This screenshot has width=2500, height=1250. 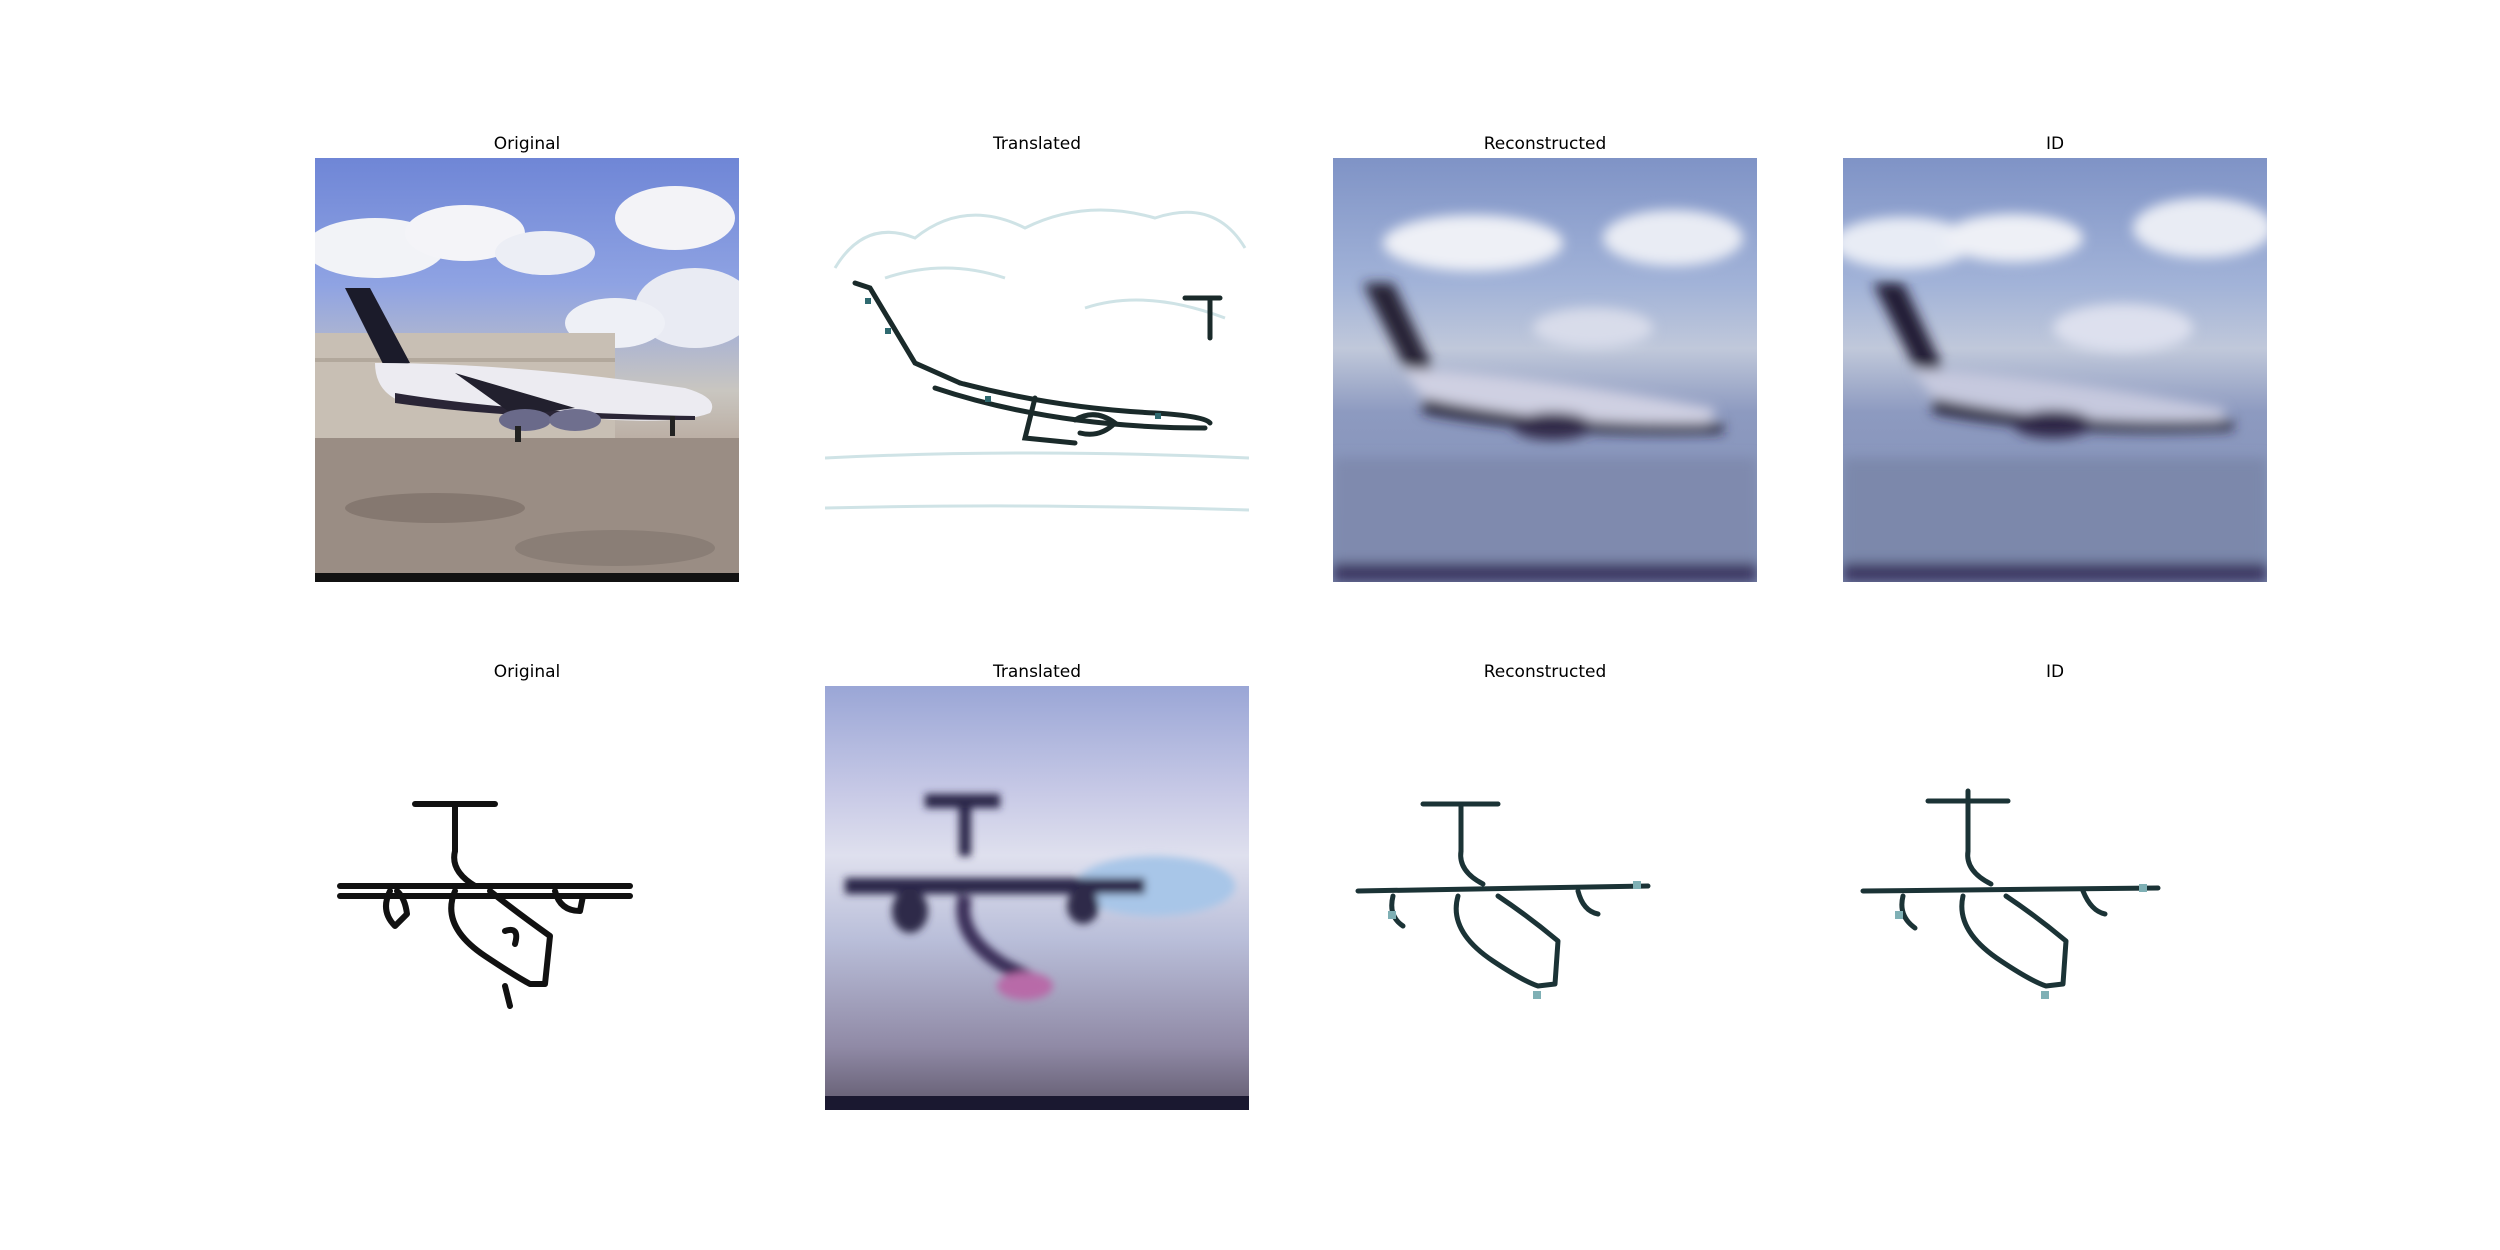 I want to click on airliner-photo-image, so click(x=527, y=370).